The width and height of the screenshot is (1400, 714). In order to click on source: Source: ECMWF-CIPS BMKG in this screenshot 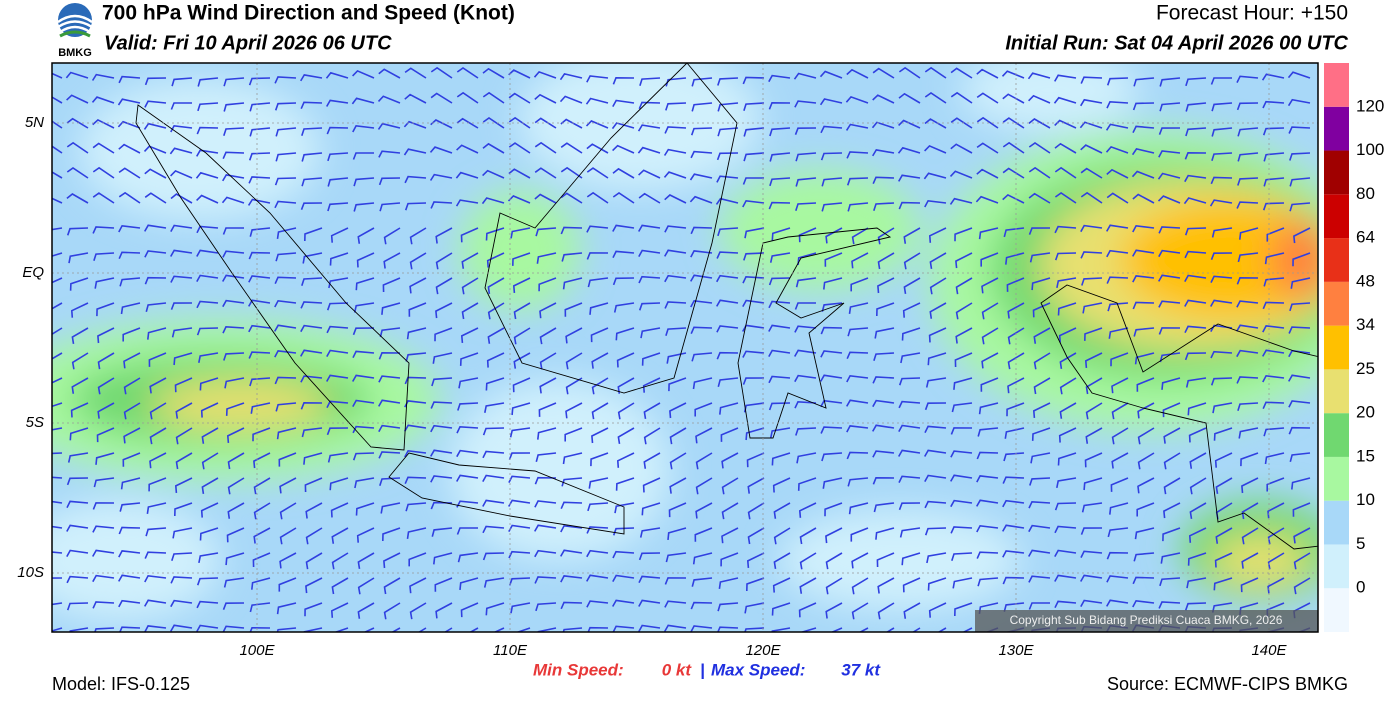, I will do `click(1227, 684)`.